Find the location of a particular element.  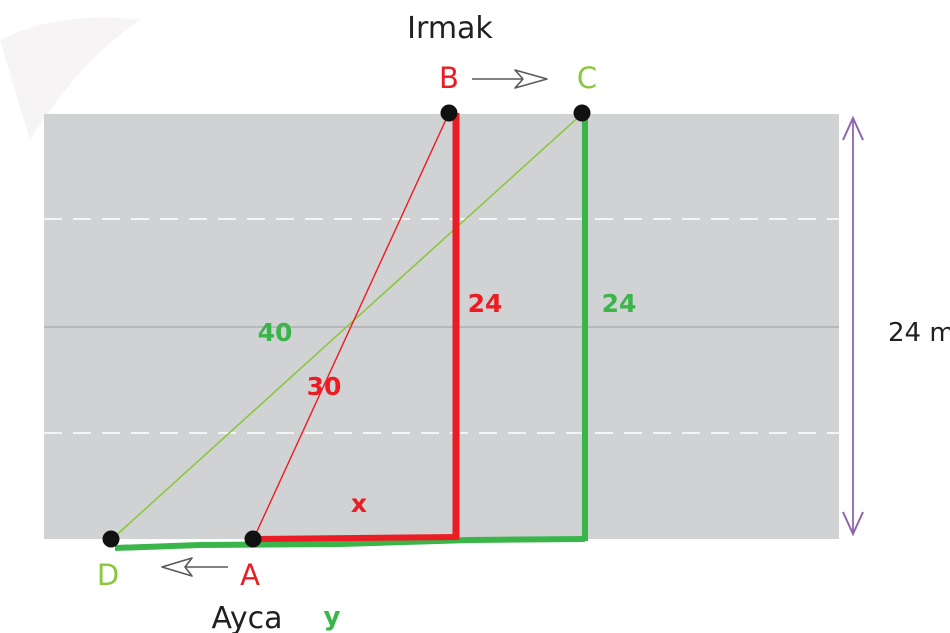

arrow-left-icon is located at coordinates (194, 567).